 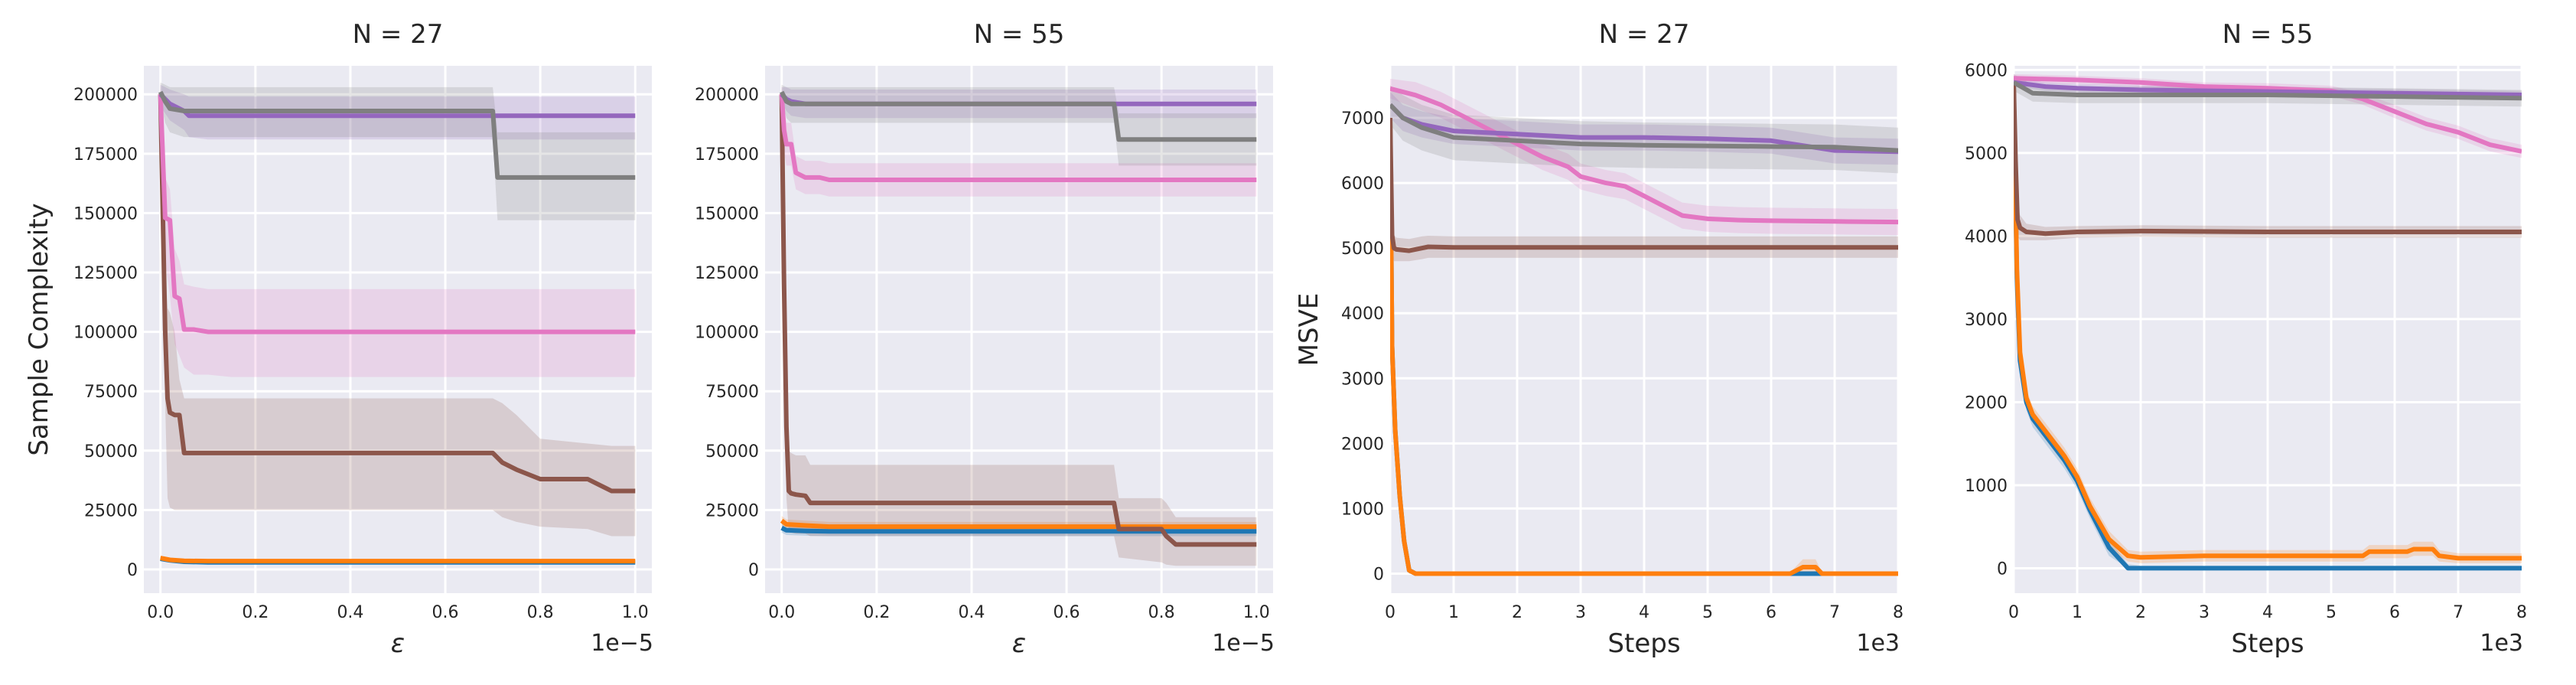 What do you see at coordinates (1019, 530) in the screenshot?
I see `line-blue` at bounding box center [1019, 530].